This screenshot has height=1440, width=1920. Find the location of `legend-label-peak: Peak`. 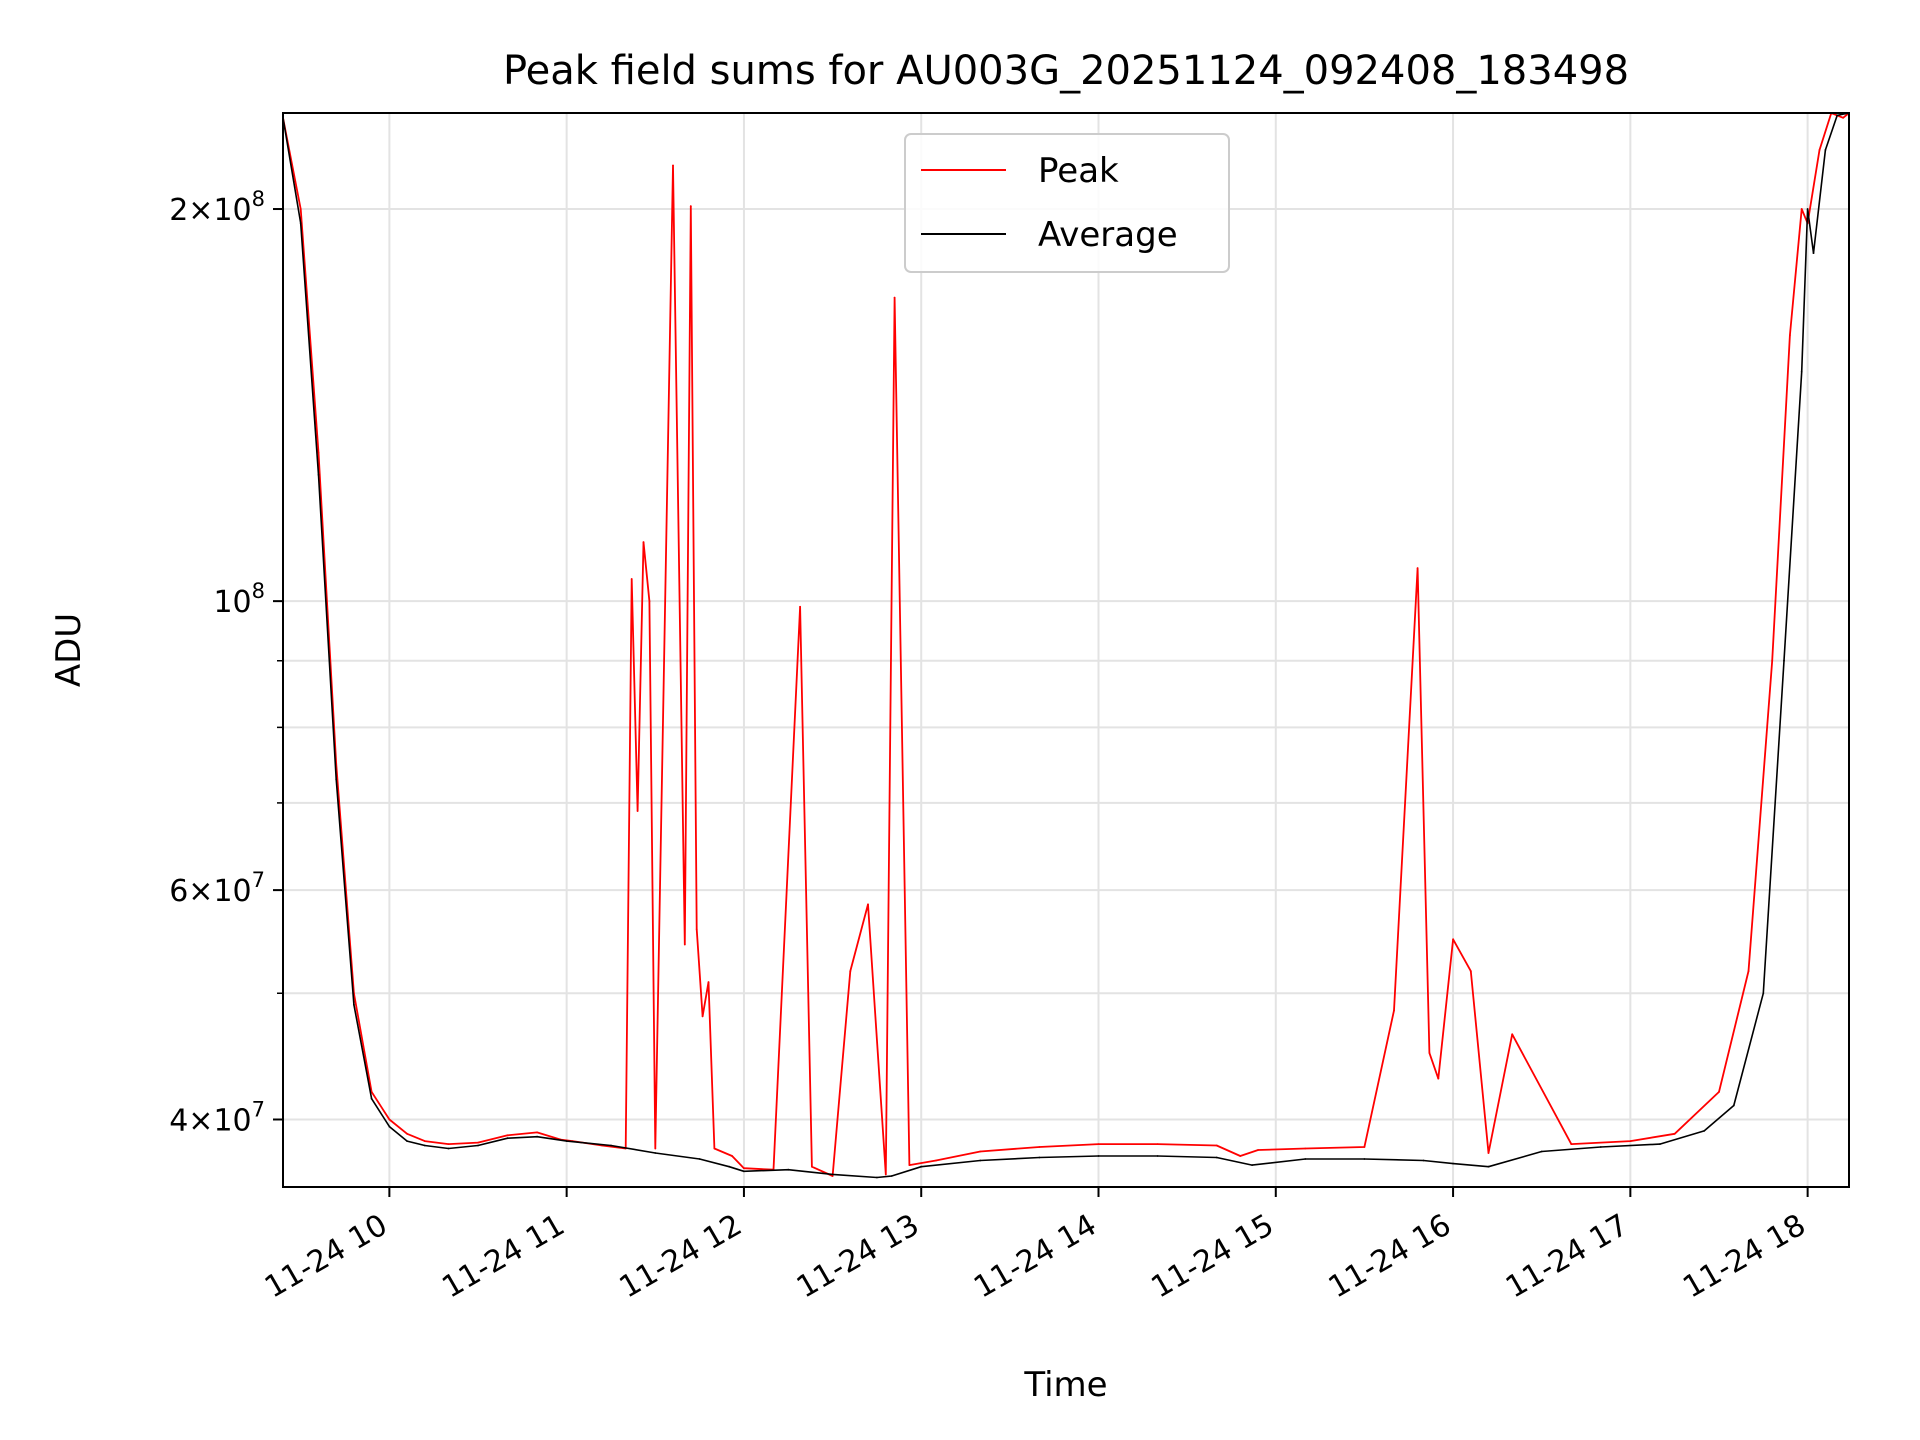

legend-label-peak: Peak is located at coordinates (1078, 171).